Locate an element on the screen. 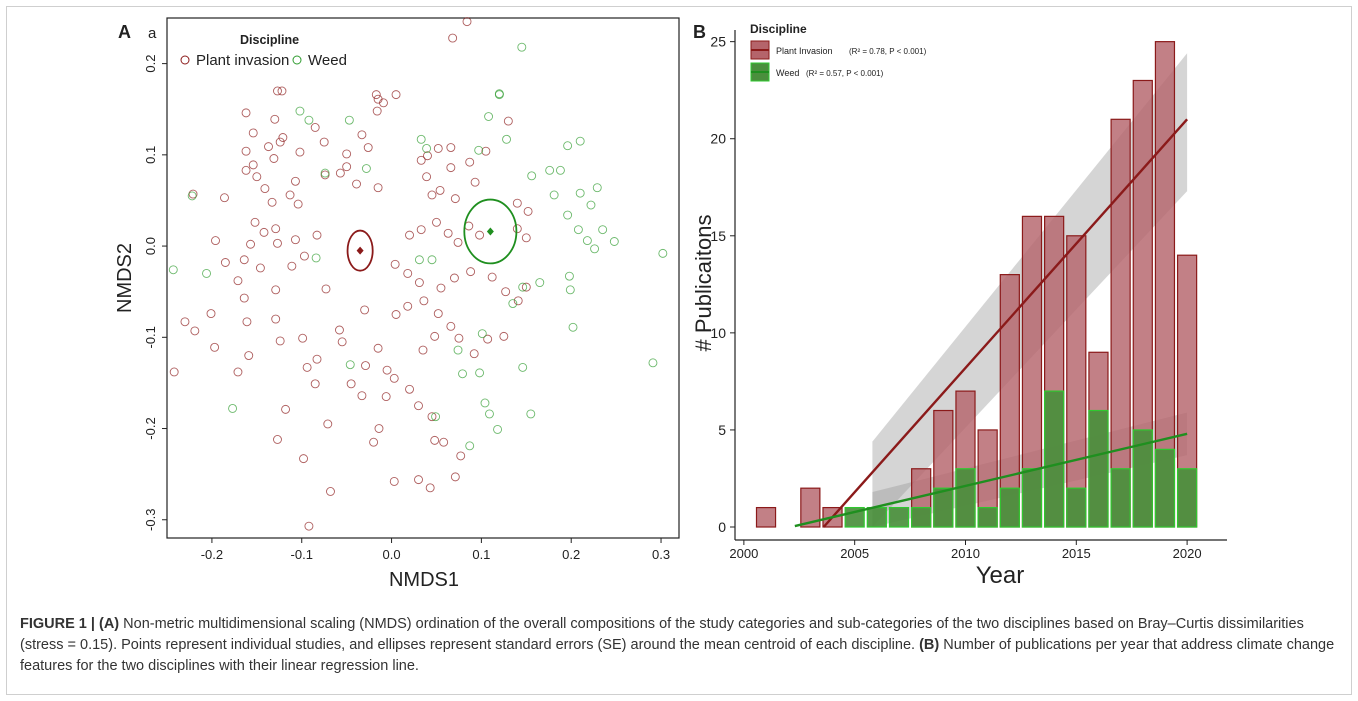 The width and height of the screenshot is (1358, 701). plant-invasion-bar is located at coordinates (1076, 381).